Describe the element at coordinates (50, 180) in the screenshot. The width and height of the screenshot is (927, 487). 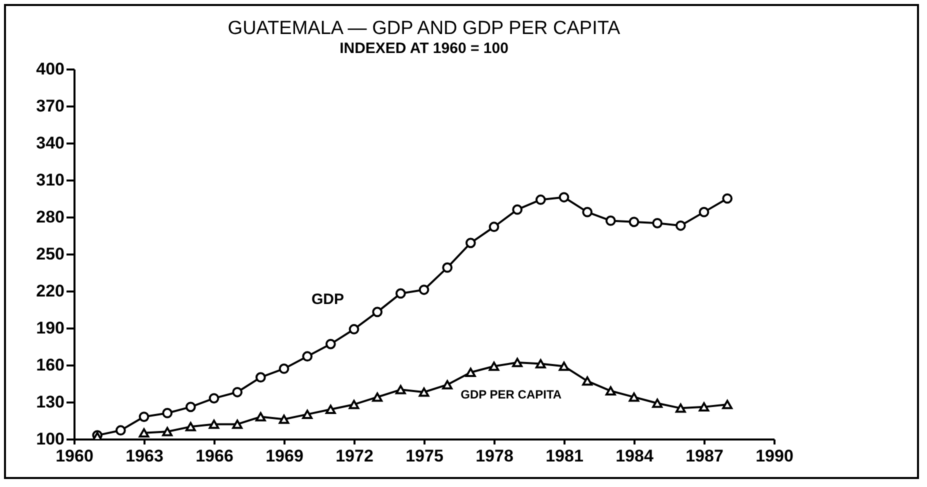
I see `y-tick-label: 310` at that location.